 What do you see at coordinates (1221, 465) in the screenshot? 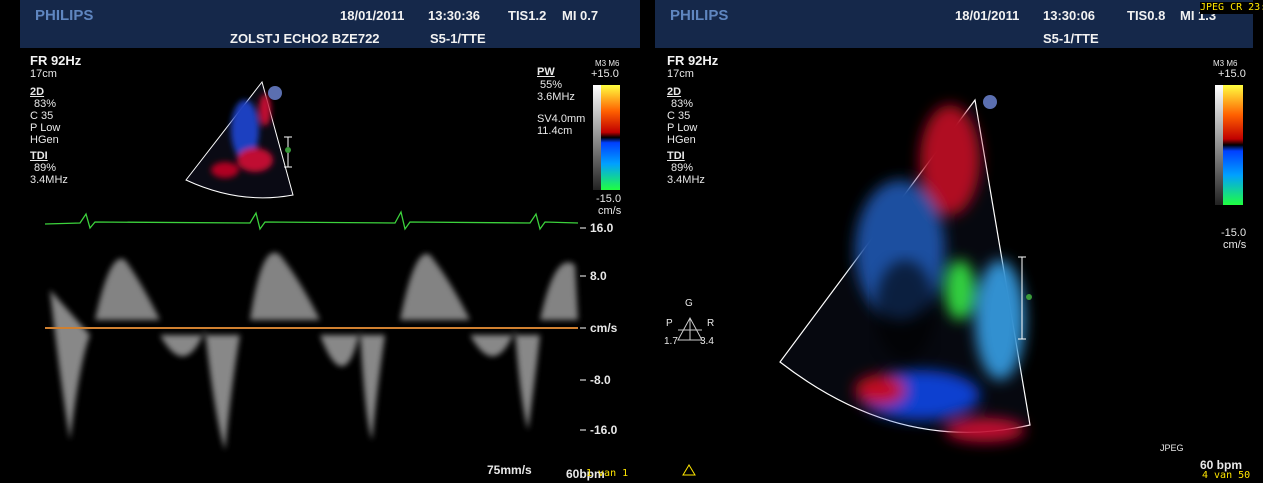
I see `heart-rate: 60 bpm` at bounding box center [1221, 465].